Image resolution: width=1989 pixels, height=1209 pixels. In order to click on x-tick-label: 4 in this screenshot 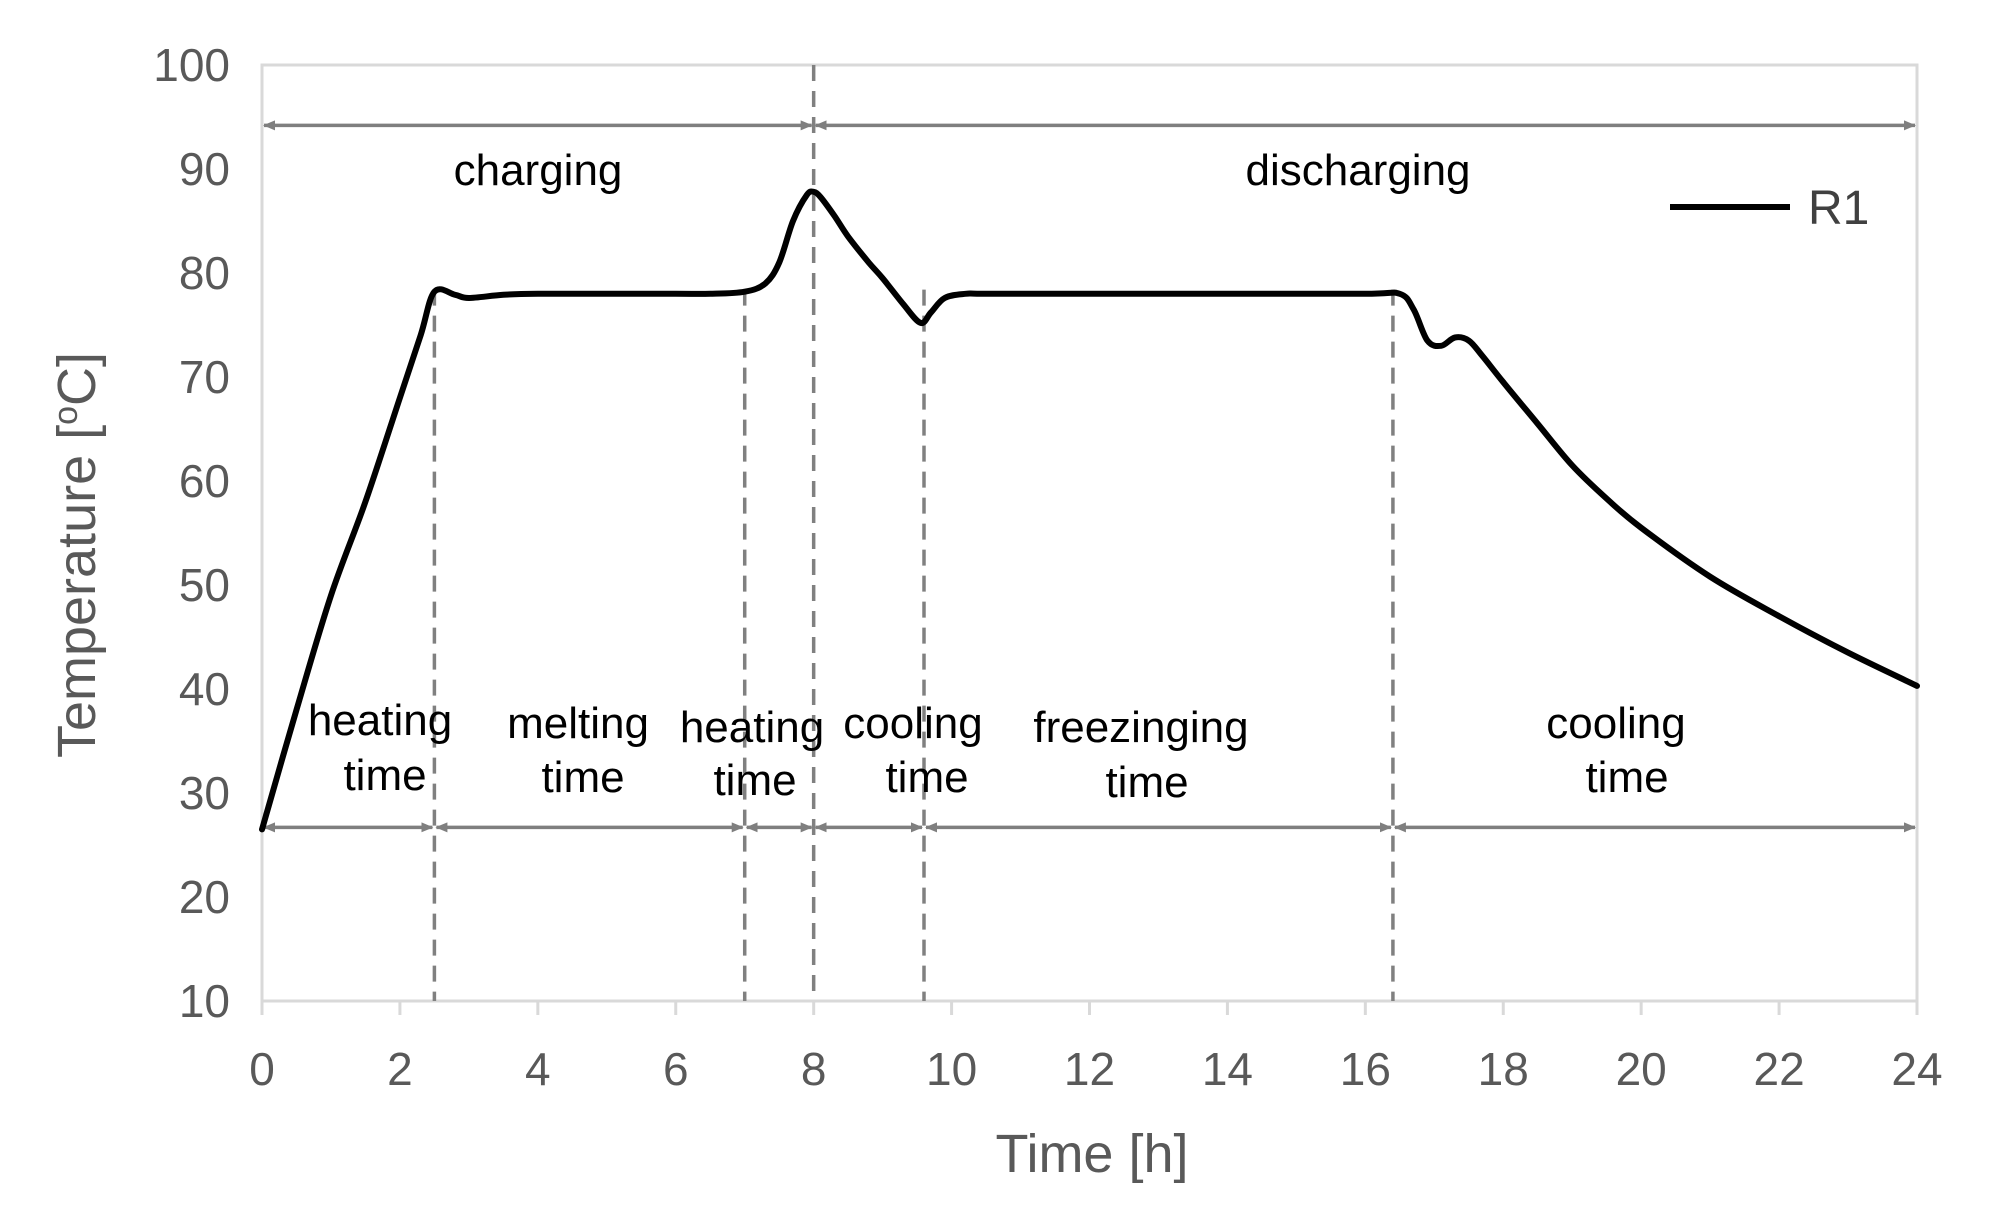, I will do `click(538, 1069)`.